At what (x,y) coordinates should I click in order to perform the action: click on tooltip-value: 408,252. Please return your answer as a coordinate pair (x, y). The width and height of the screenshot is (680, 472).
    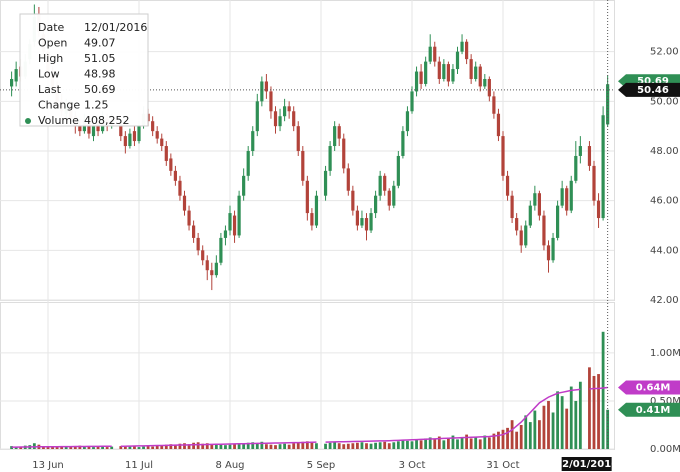
    Looking at the image, I should click on (107, 120).